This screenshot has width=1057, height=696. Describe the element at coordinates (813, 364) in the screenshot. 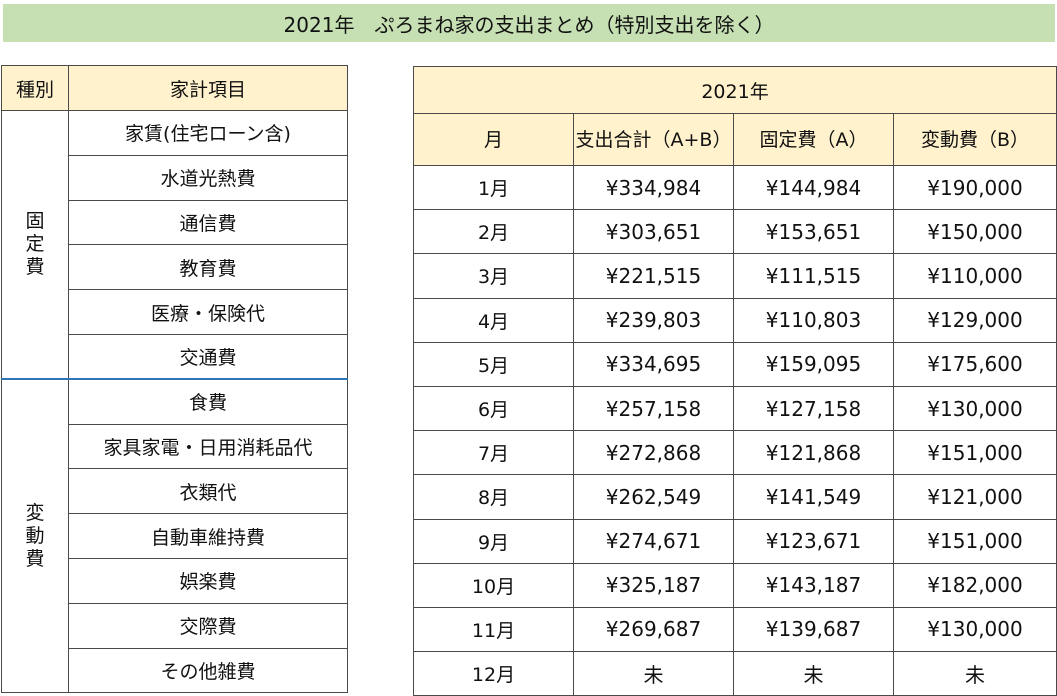

I see `fixed-cell: ¥159,095` at that location.